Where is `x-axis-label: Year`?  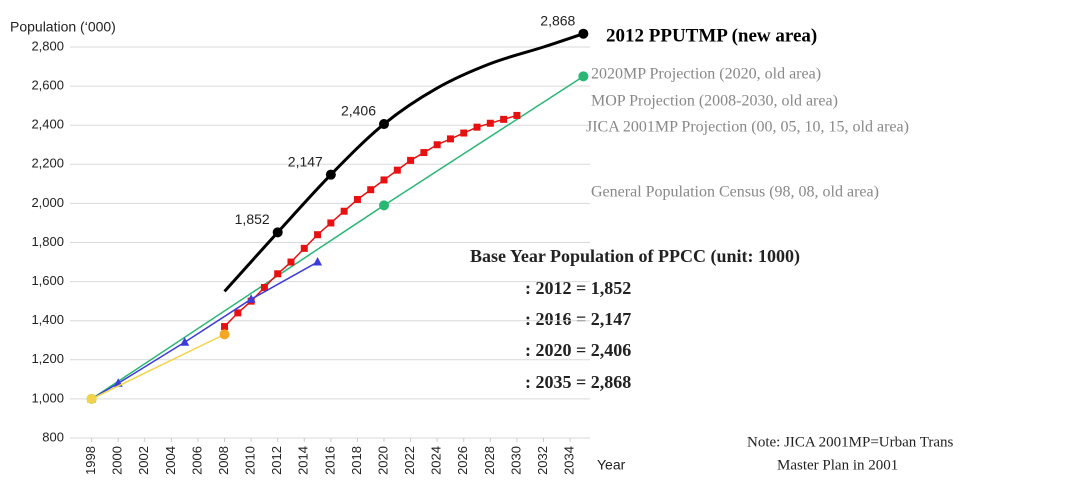
x-axis-label: Year is located at coordinates (611, 465).